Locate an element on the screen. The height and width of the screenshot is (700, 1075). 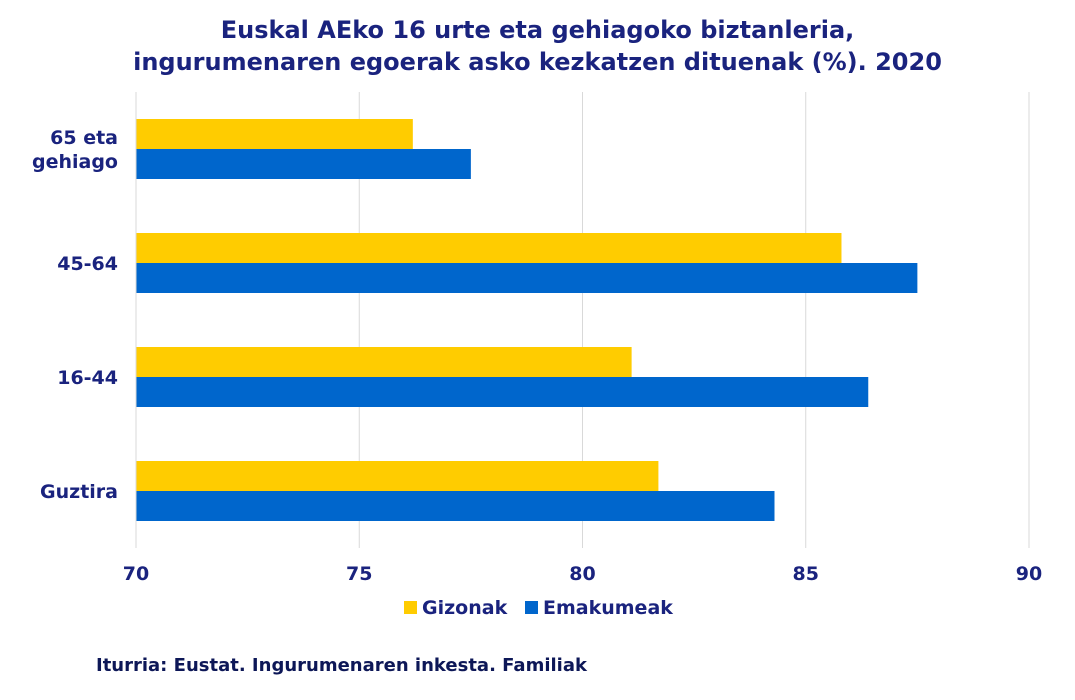
category-label: 16-44 is located at coordinates (87, 378).